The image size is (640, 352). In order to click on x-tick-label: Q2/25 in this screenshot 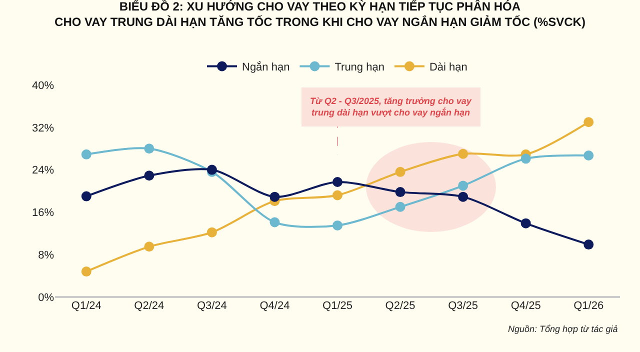, I will do `click(400, 306)`.